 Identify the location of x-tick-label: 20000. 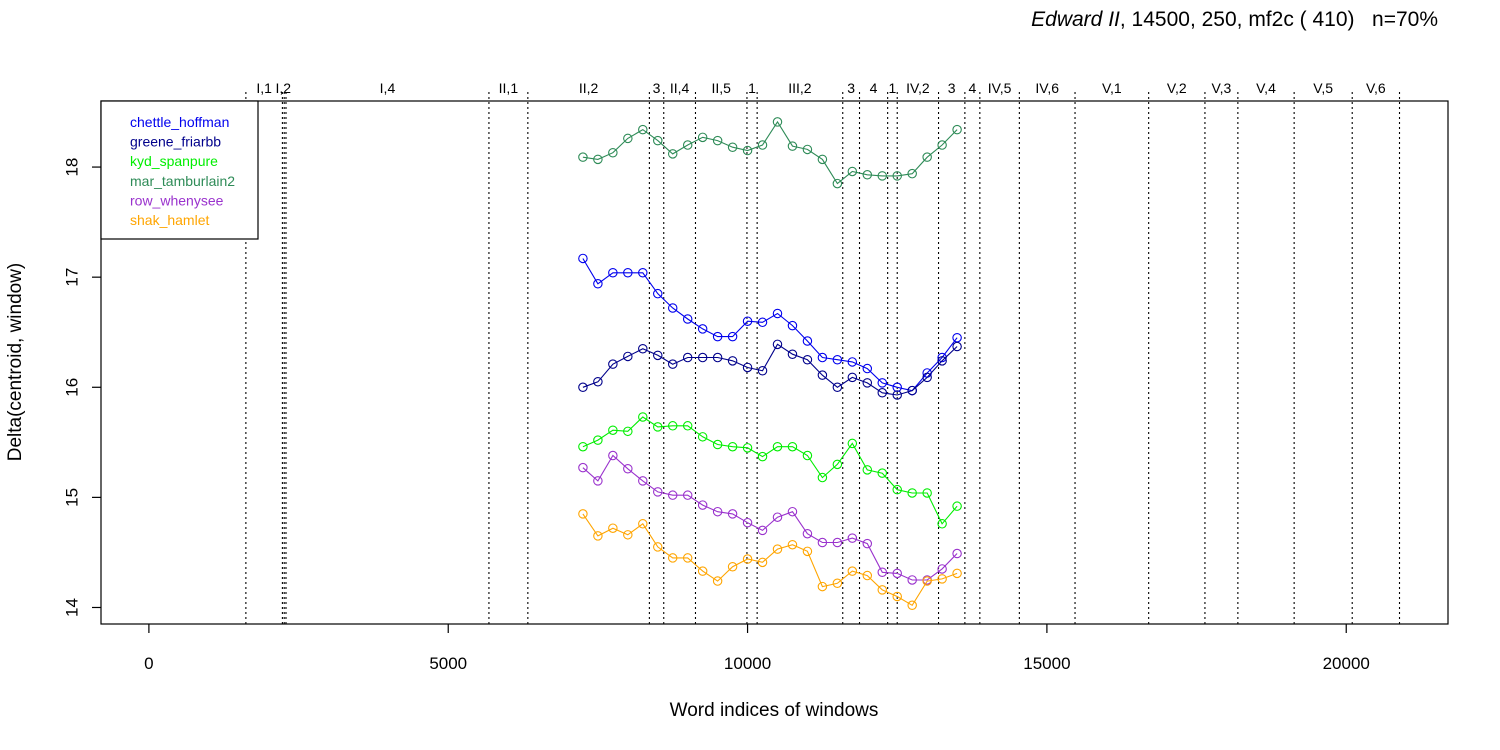
(1346, 663).